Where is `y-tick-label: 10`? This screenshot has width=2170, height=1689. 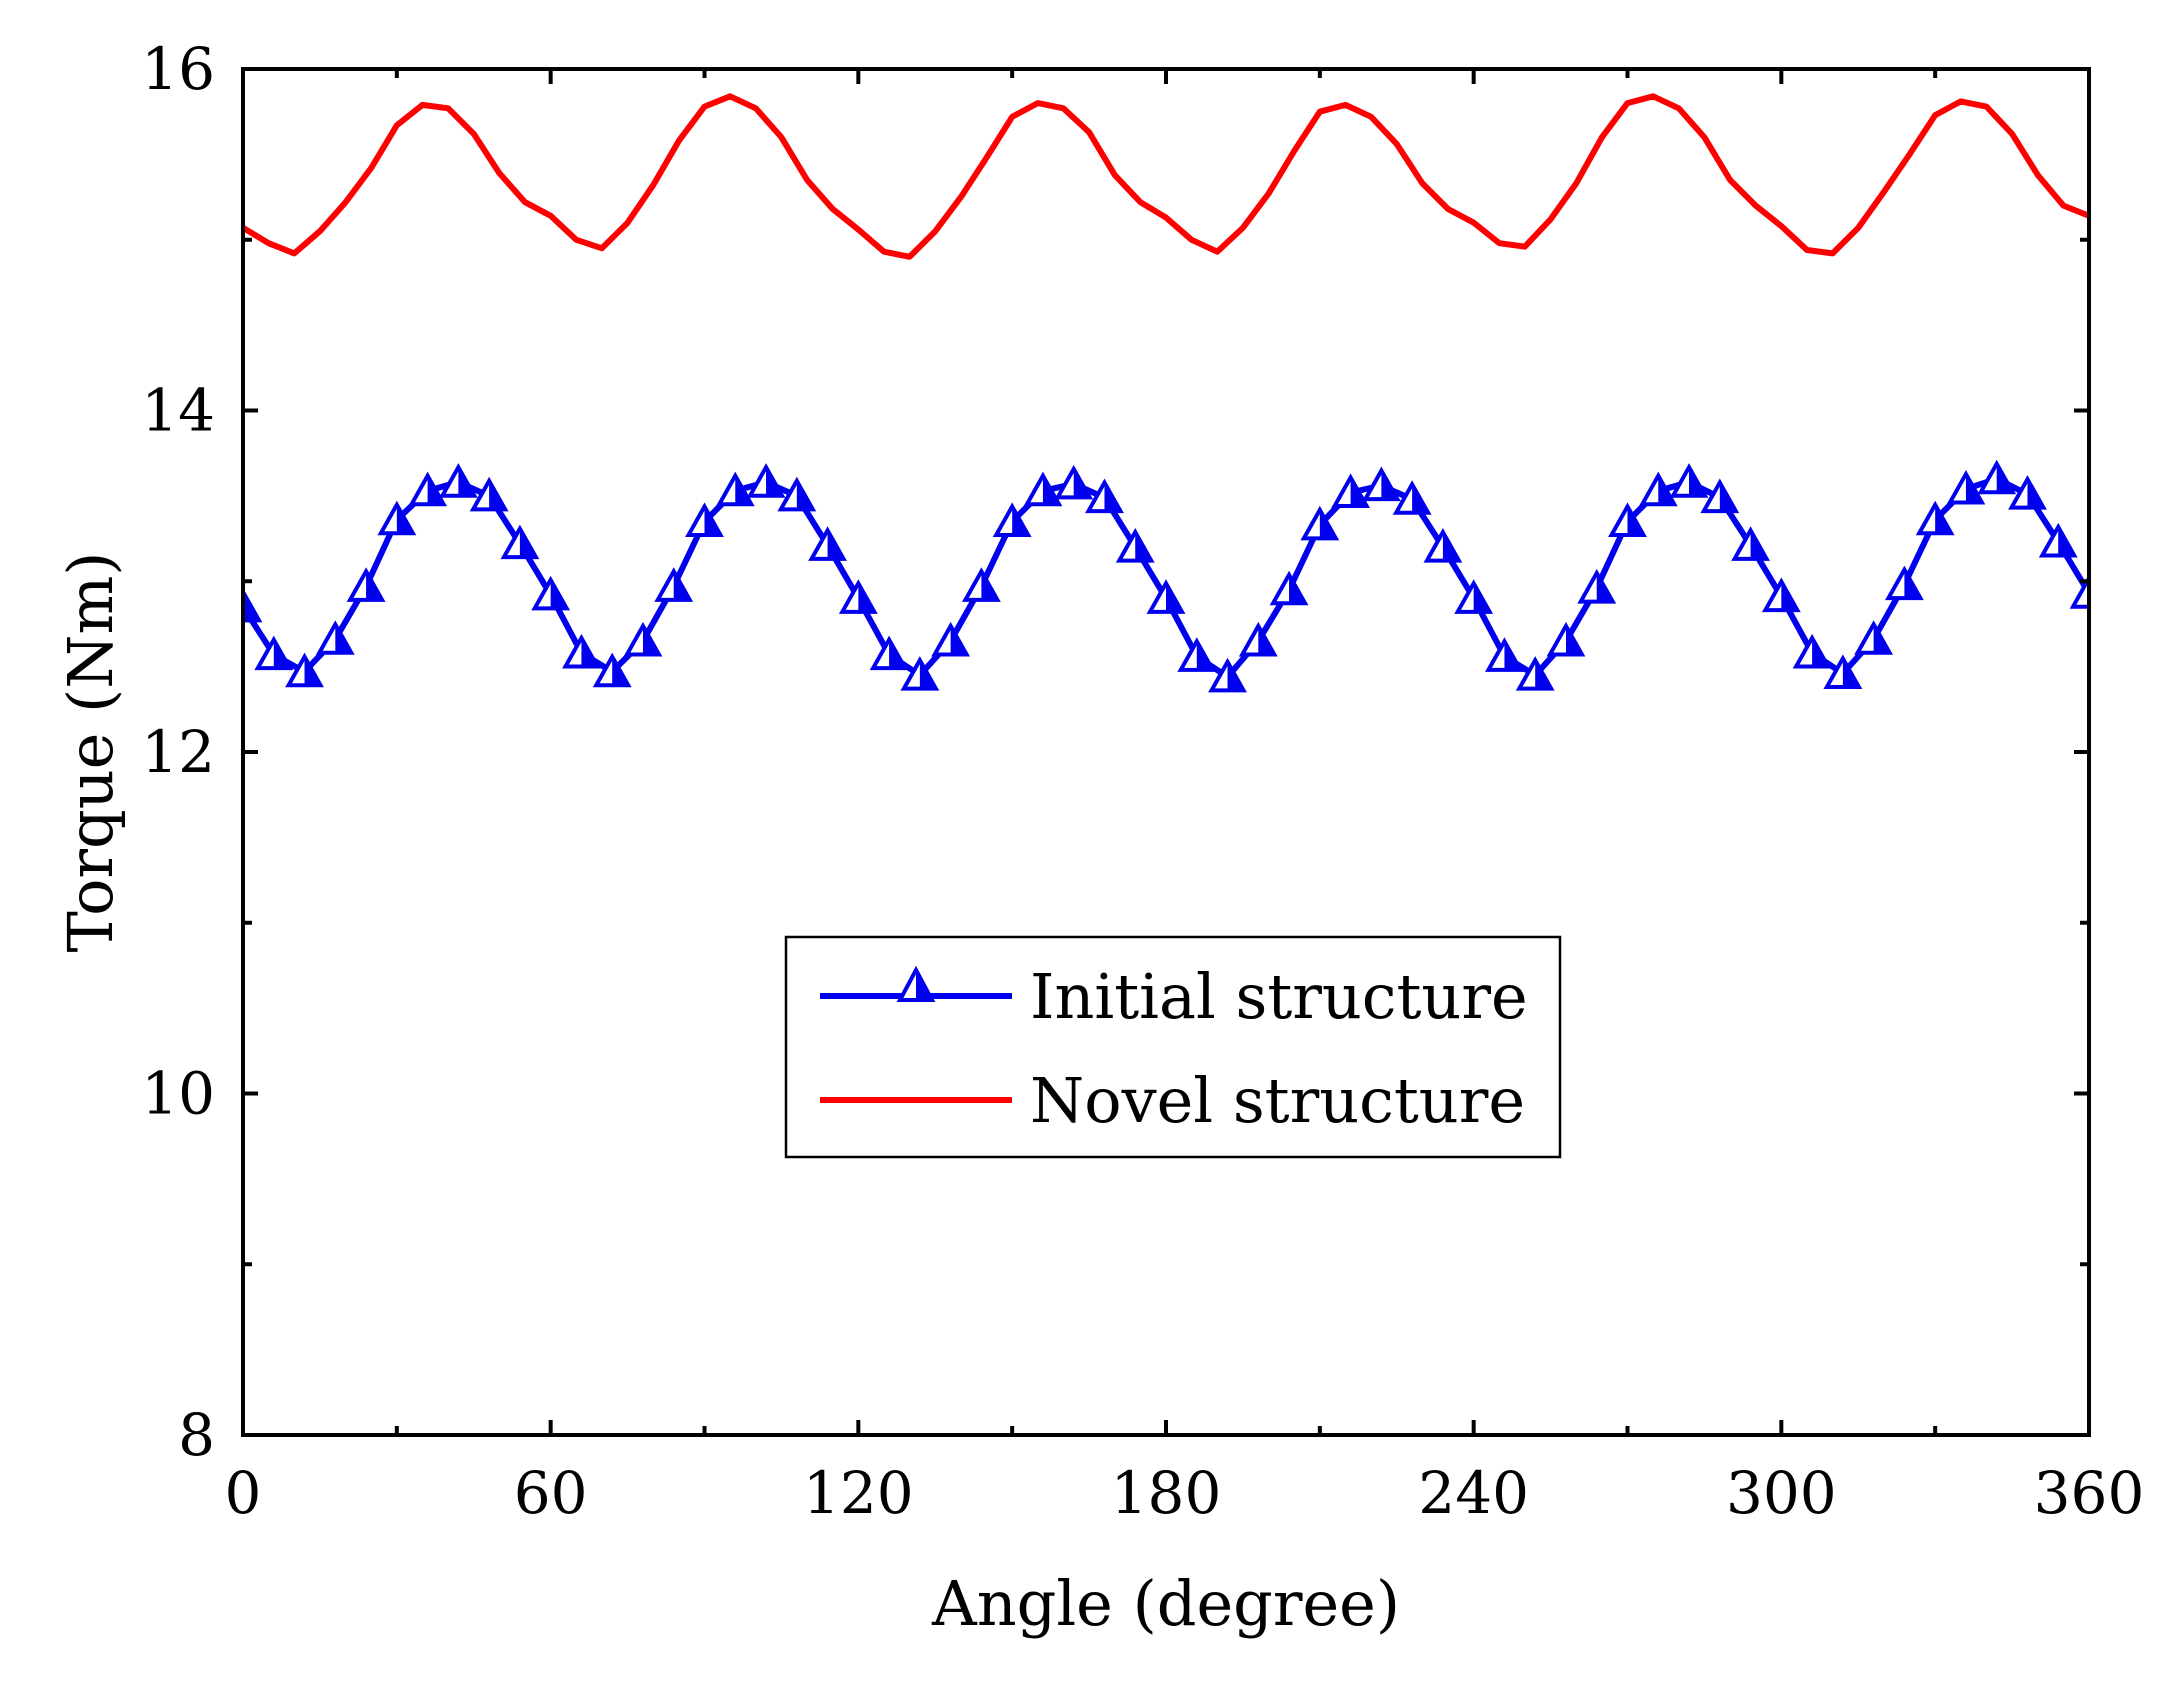
y-tick-label: 10 is located at coordinates (178, 1094).